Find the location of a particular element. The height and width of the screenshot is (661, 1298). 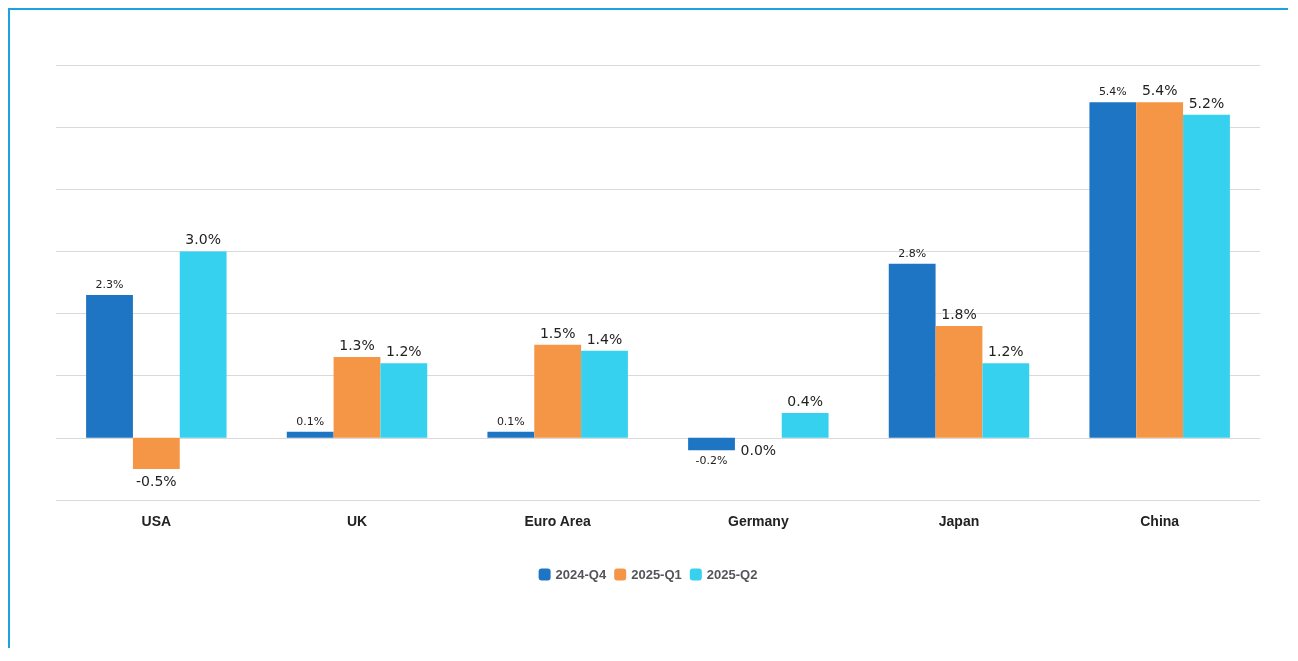

x-tick-label: China is located at coordinates (1160, 521).